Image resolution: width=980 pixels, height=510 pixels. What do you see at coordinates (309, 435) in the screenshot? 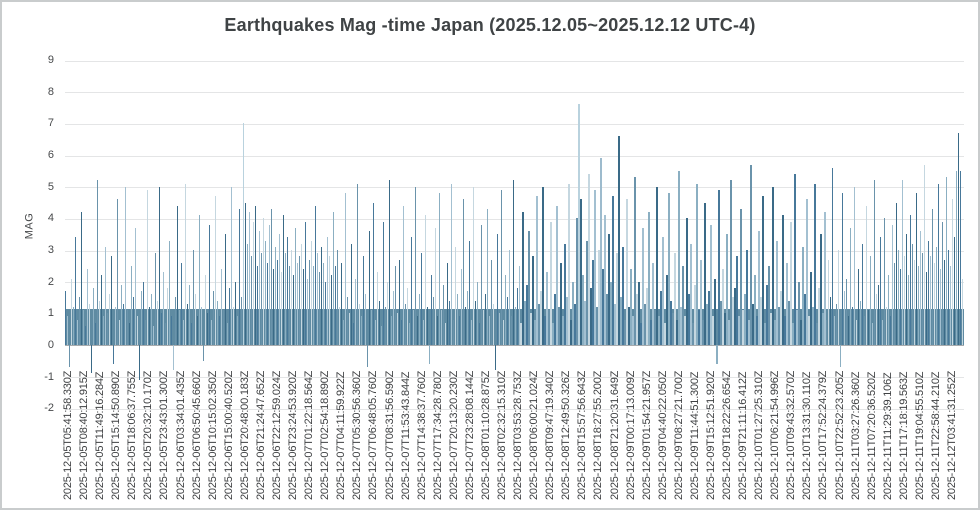
I see `x-tick-label: 2025-12-07T01:22:18.564Z` at bounding box center [309, 435].